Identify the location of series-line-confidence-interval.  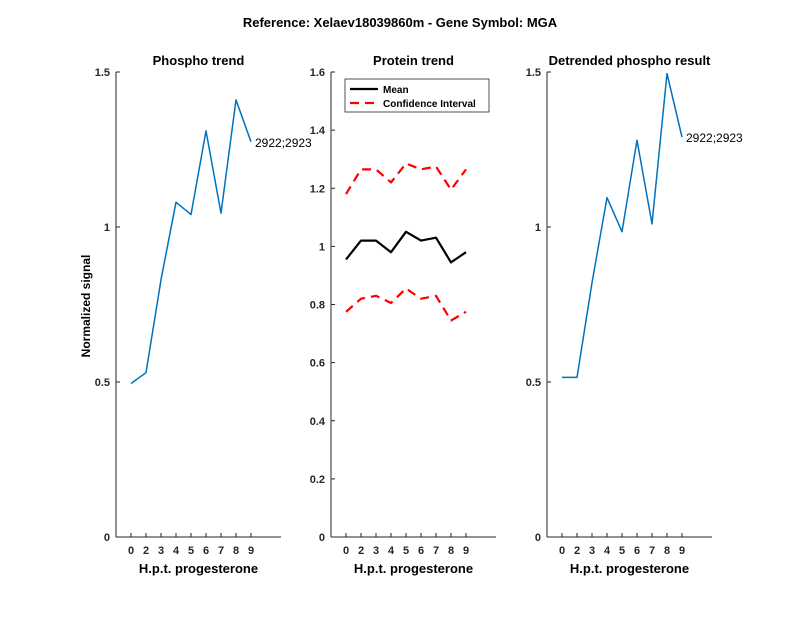
(406, 178).